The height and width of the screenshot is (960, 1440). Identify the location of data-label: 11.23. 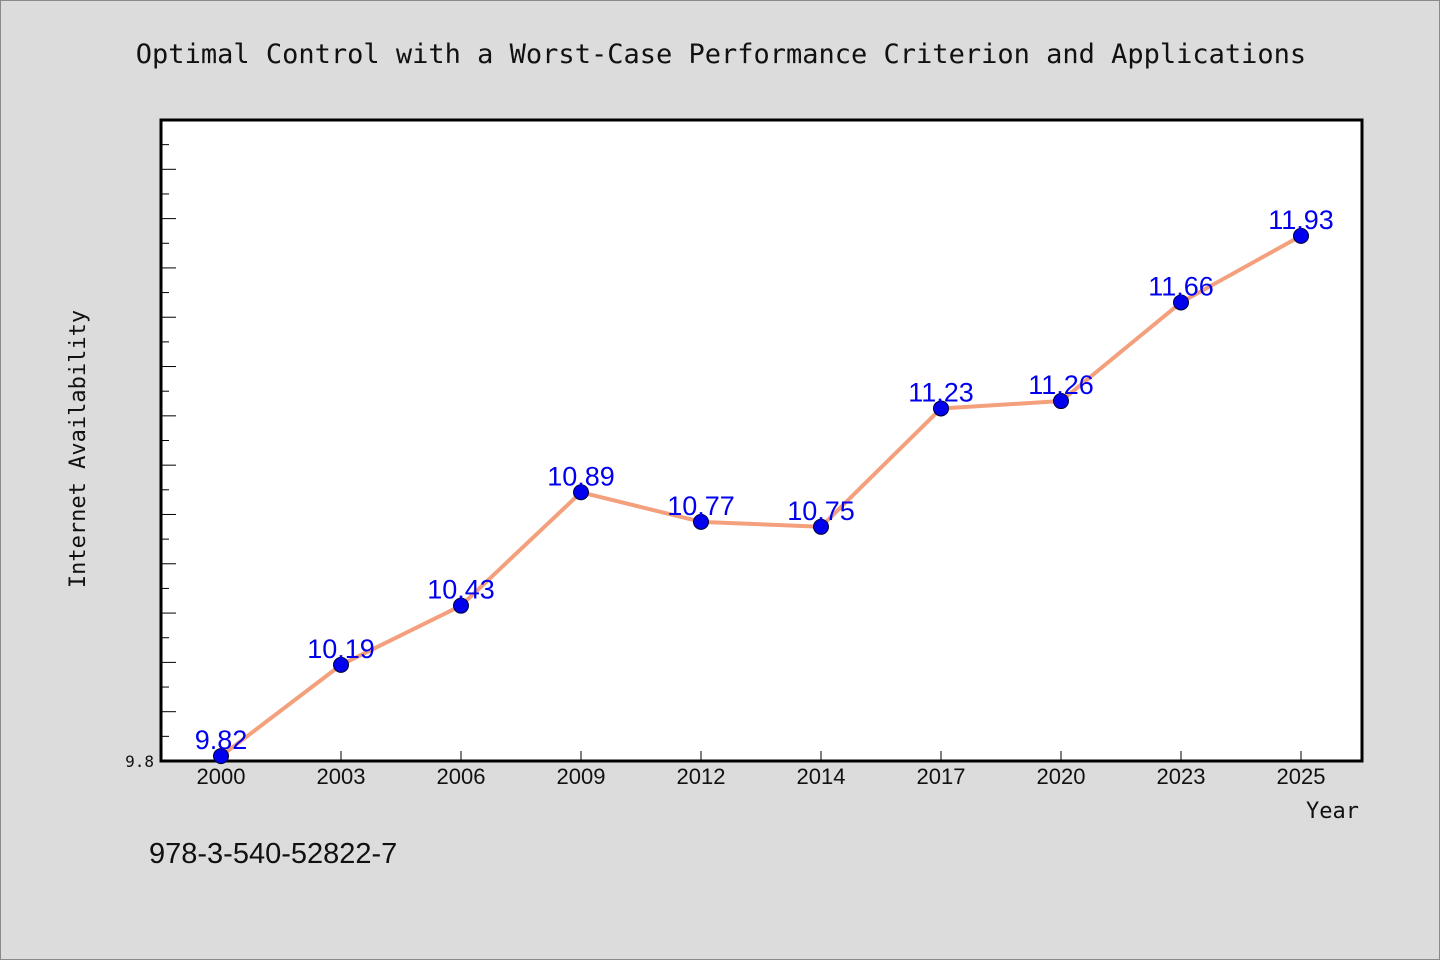
(941, 392).